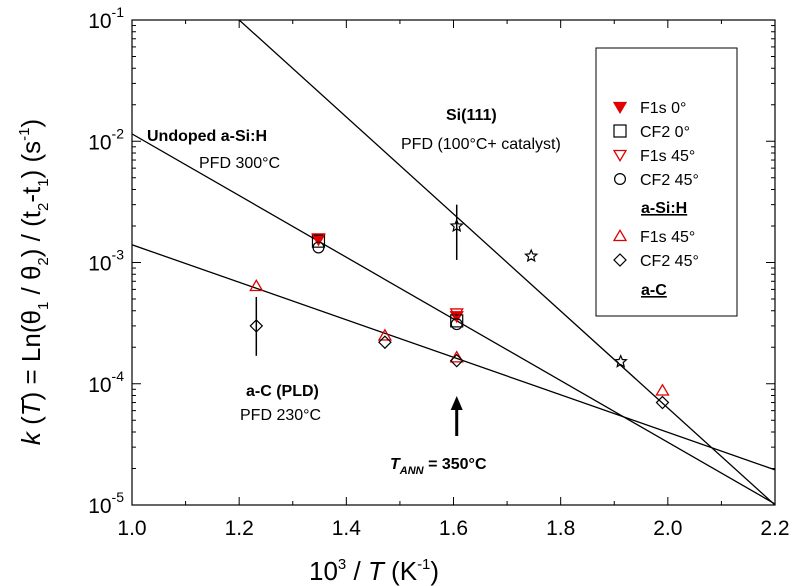 The height and width of the screenshot is (586, 795). I want to click on error-bars, so click(356, 280).